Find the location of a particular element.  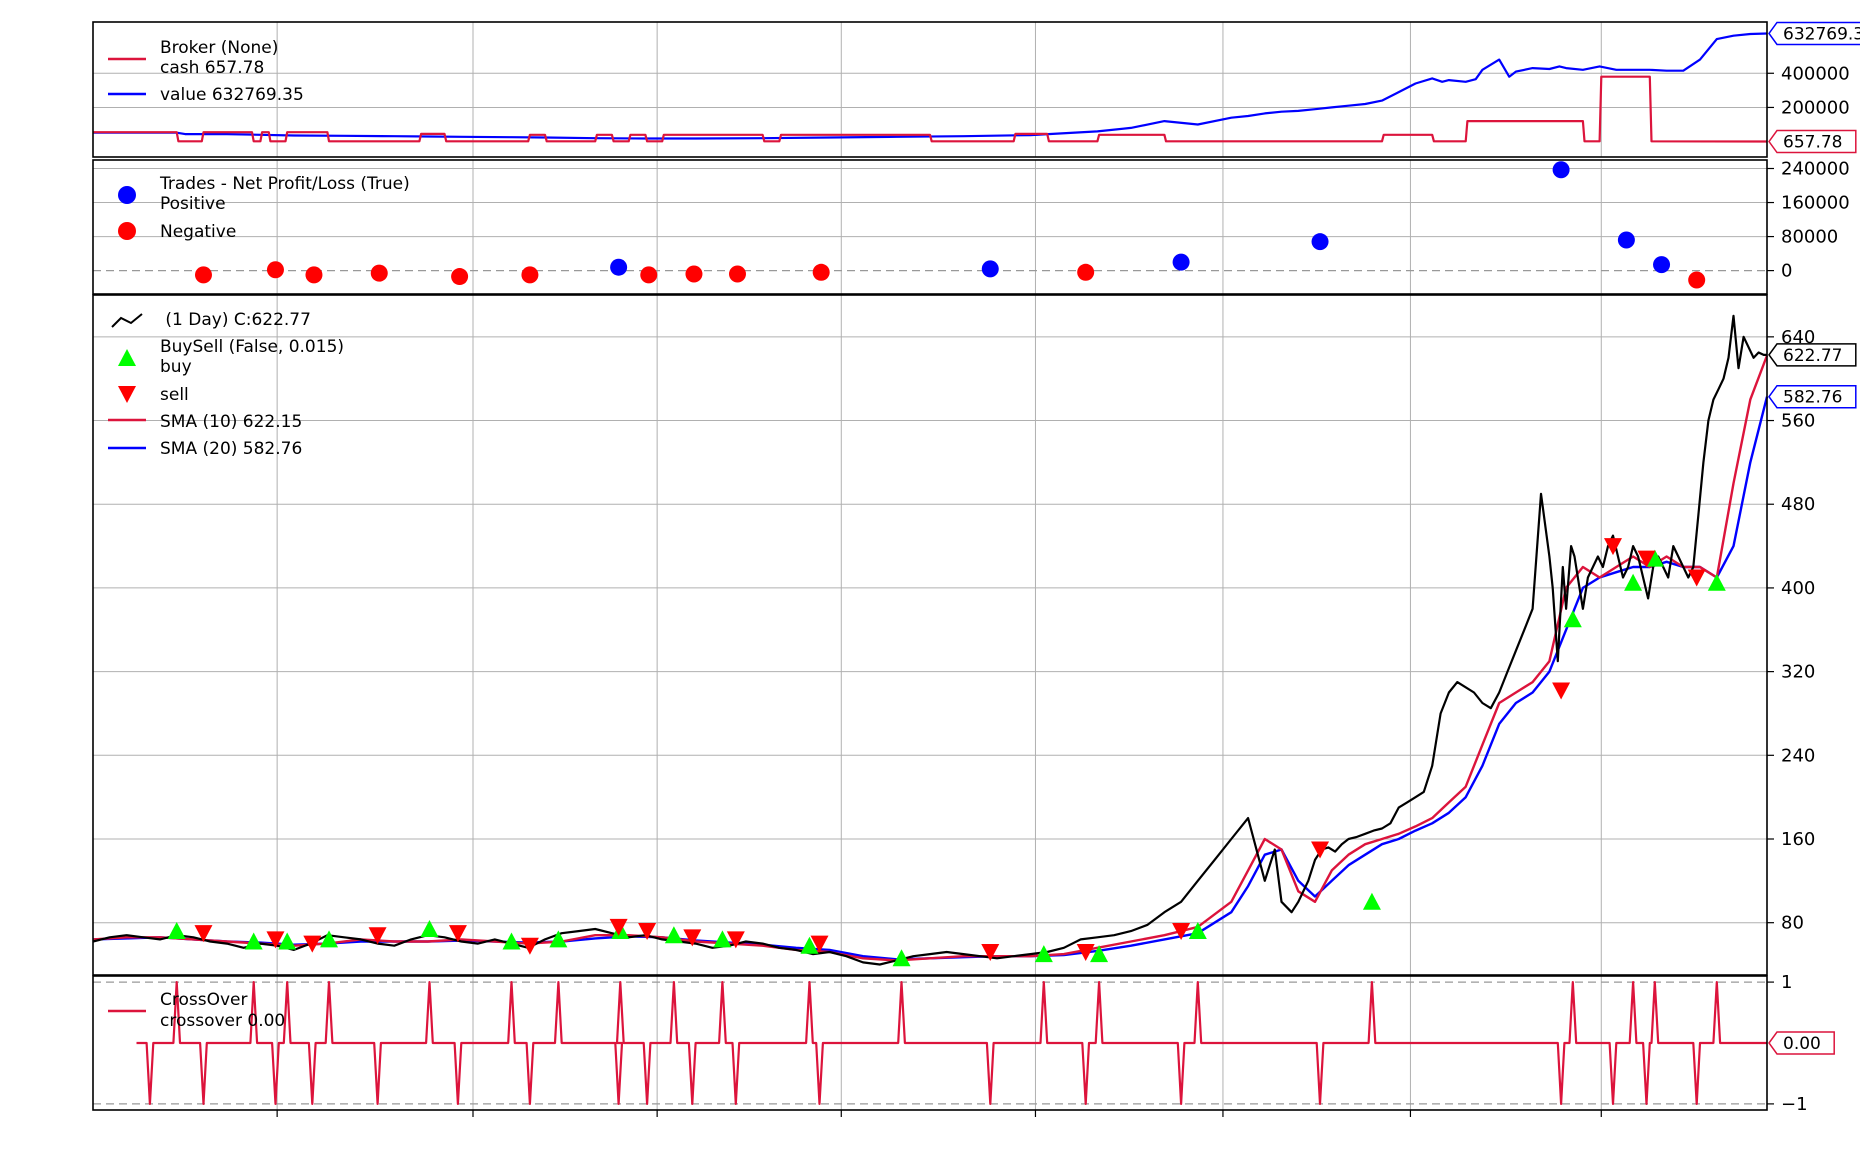

price-value-tags: 622.77 582.76 is located at coordinates (1812, 376).